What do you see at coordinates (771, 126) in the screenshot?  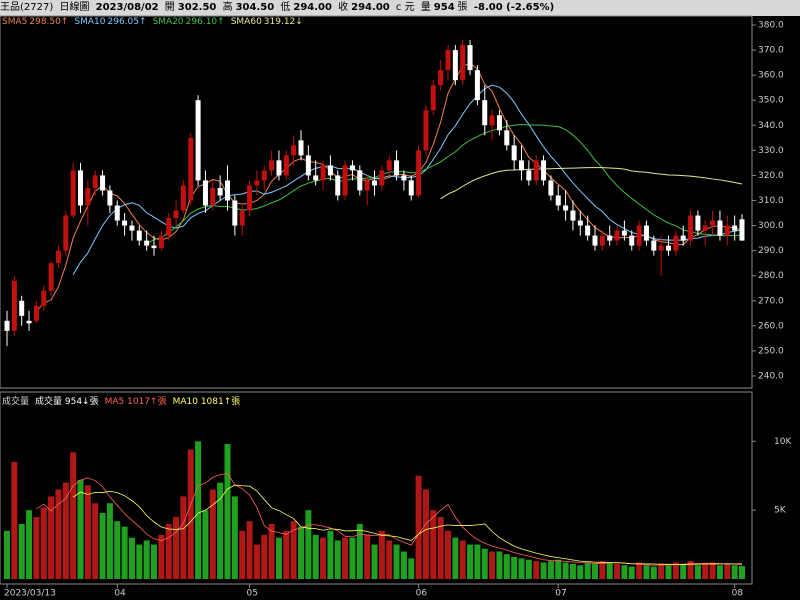 I see `y-tick-label: 340.0` at bounding box center [771, 126].